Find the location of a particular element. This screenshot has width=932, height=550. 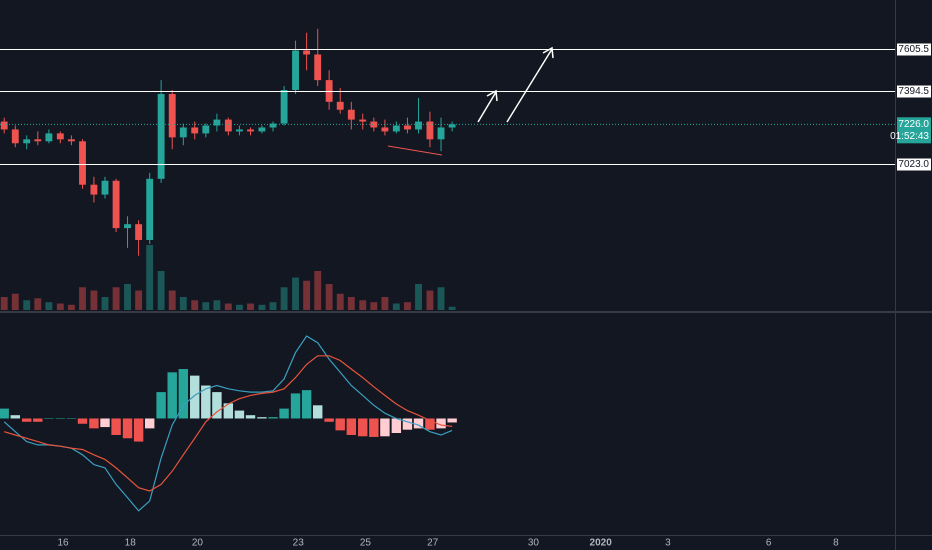

x-tick-label: 16 is located at coordinates (63, 543).